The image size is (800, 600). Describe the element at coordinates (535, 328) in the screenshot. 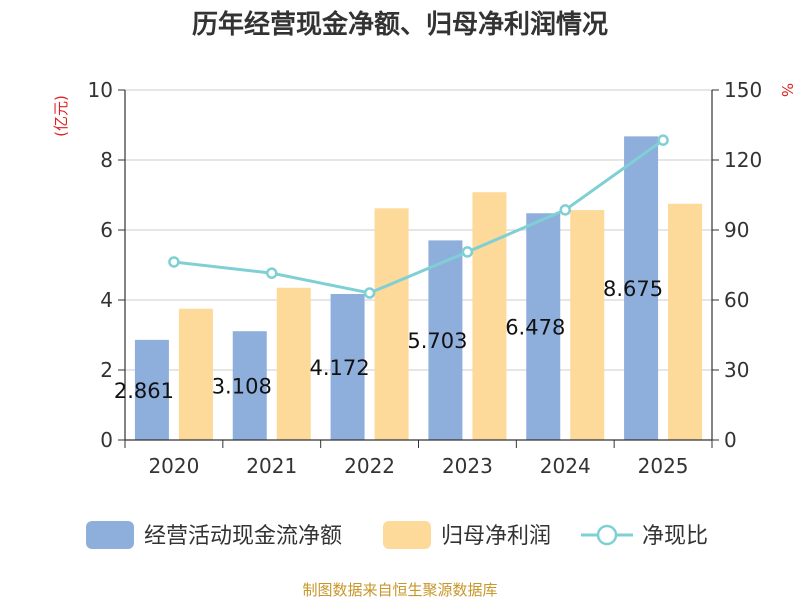

I see `bar-data-label: 6.478` at that location.